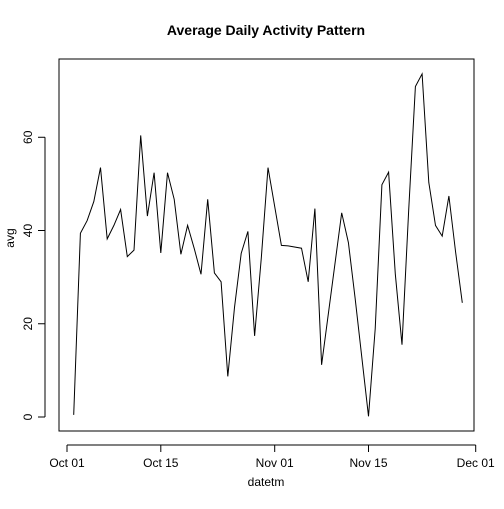 This screenshot has height=509, width=504. I want to click on y-axis-label: avg, so click(10, 237).